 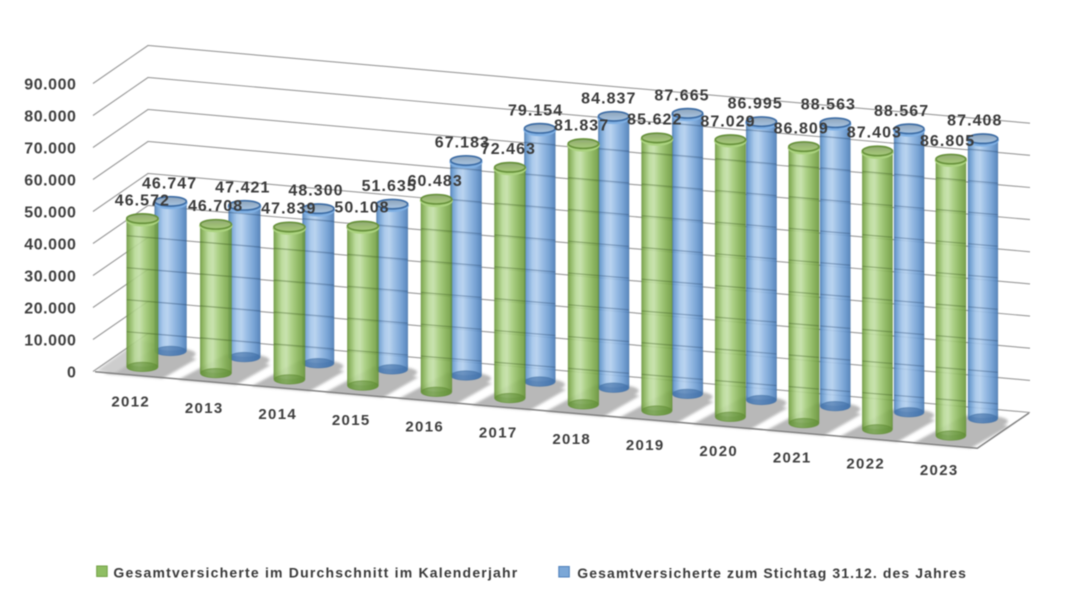 I want to click on svg-text: 87.029, so click(x=727, y=121).